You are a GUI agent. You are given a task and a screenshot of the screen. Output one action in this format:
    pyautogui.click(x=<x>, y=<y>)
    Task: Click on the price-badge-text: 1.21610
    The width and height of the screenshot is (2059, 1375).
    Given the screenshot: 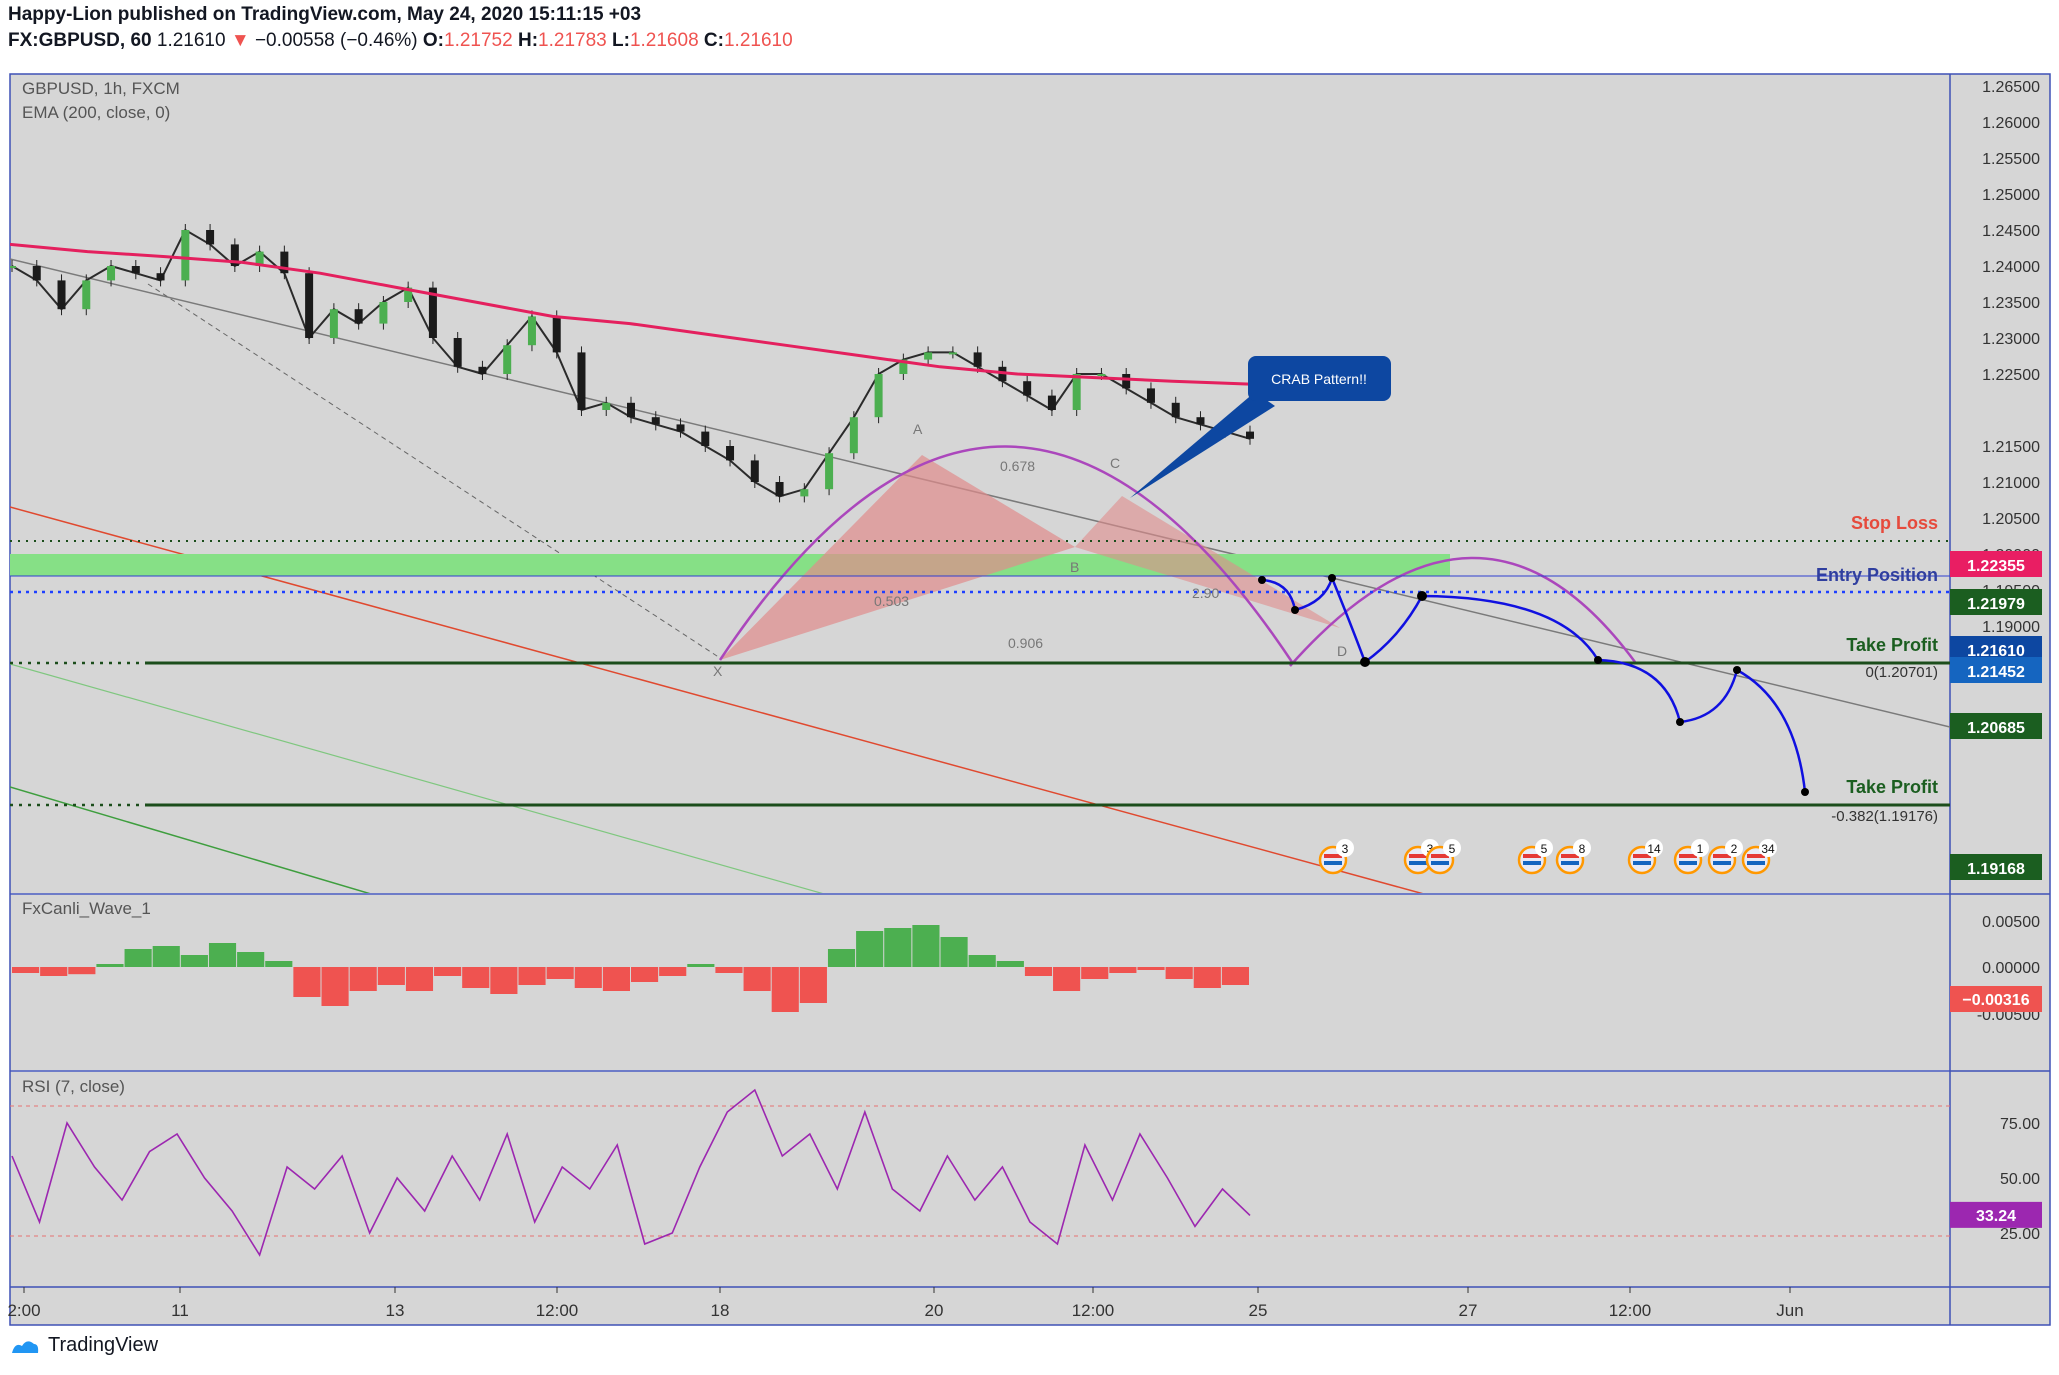 What is the action you would take?
    pyautogui.click(x=1996, y=651)
    